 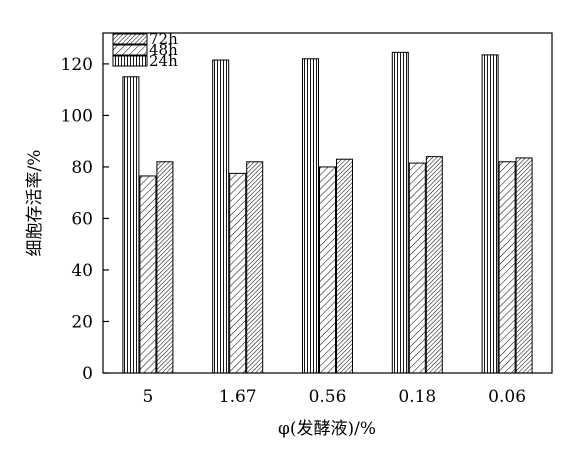 What do you see at coordinates (327, 429) in the screenshot?
I see `x-axis-label: φ(发酵液)/%` at bounding box center [327, 429].